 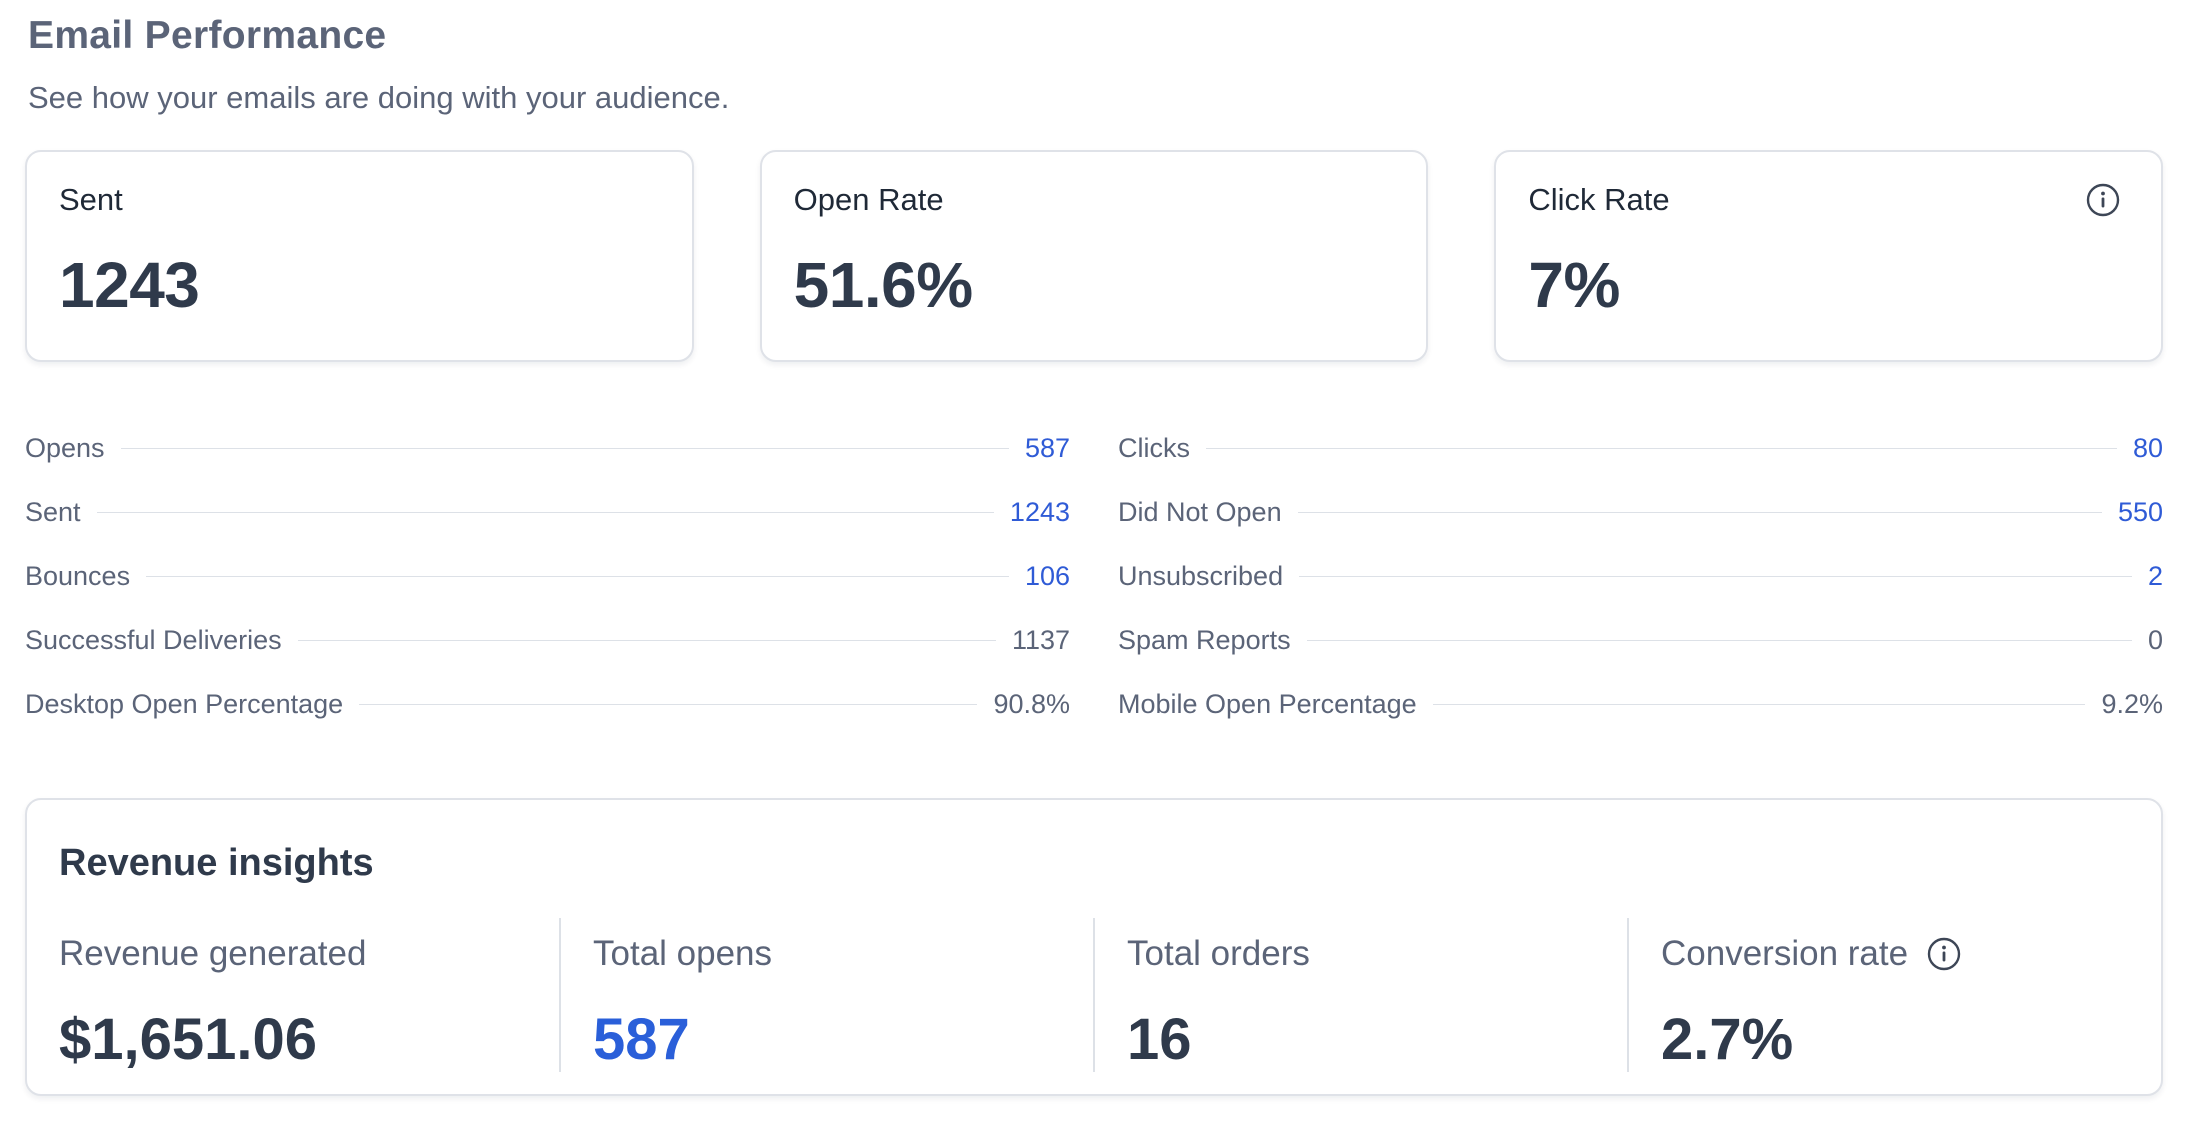 I want to click on metric-label: Total opens, so click(x=683, y=953).